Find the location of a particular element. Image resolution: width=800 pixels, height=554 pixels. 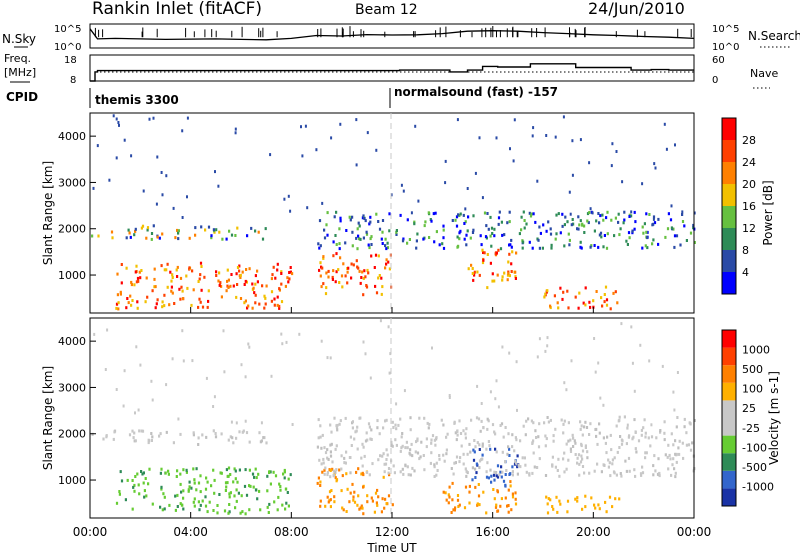

nave-label: Nave is located at coordinates (764, 73).